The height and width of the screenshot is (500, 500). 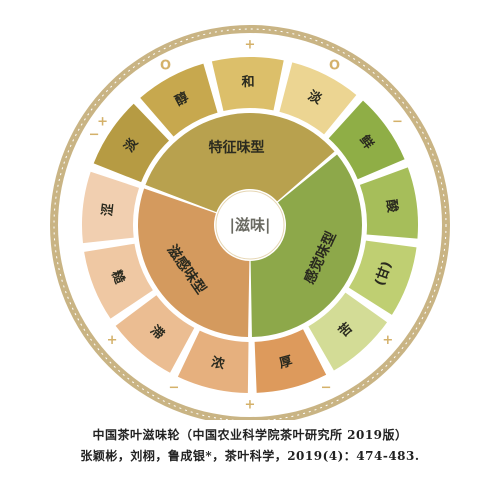 I want to click on wheel-center: |滋味|, so click(x=250, y=225).